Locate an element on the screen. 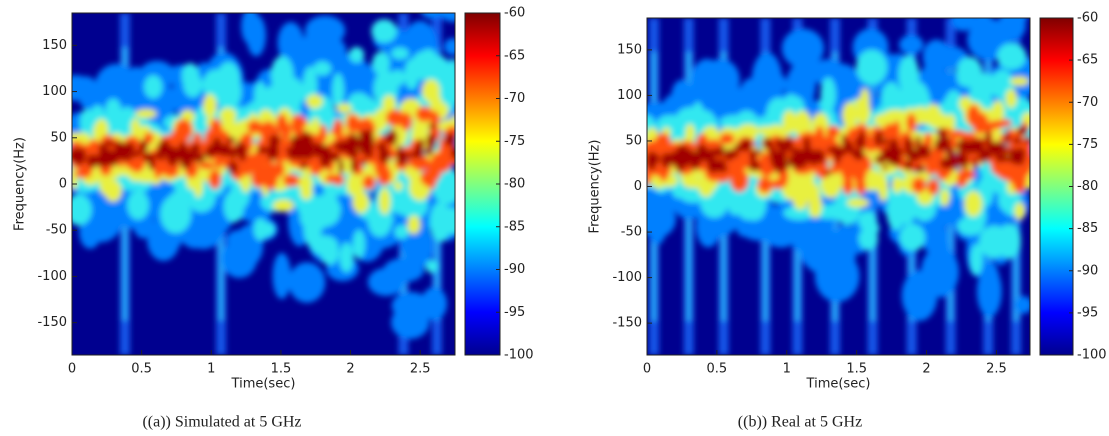 Image resolution: width=1109 pixels, height=436 pixels. y-tick-label: 0 is located at coordinates (638, 186).